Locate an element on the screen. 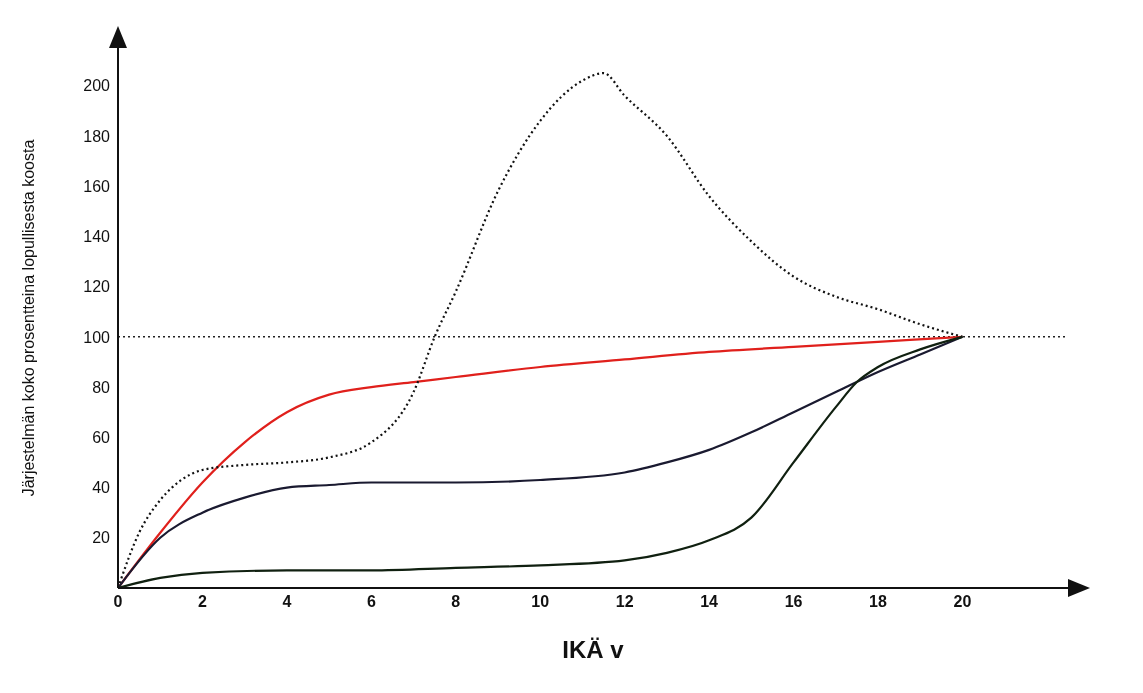  x-tick-label: 6 is located at coordinates (371, 602).